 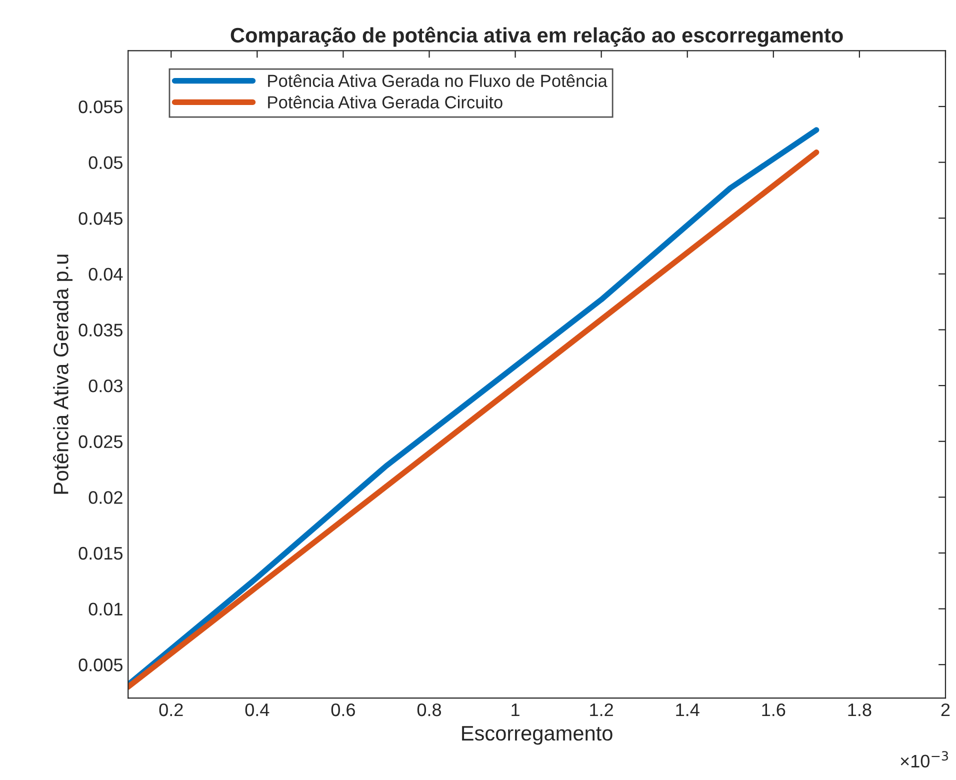 What do you see at coordinates (100, 218) in the screenshot?
I see `y-tick-label: 0.045` at bounding box center [100, 218].